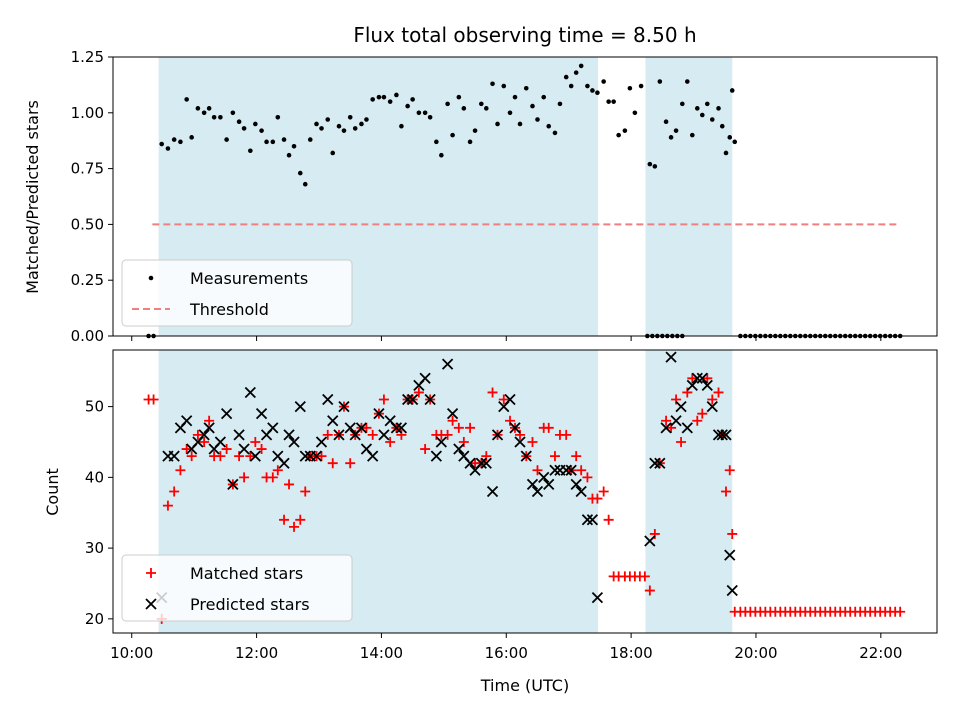 The width and height of the screenshot is (960, 720). Describe the element at coordinates (94, 619) in the screenshot. I see `y-tick-label: 20` at that location.